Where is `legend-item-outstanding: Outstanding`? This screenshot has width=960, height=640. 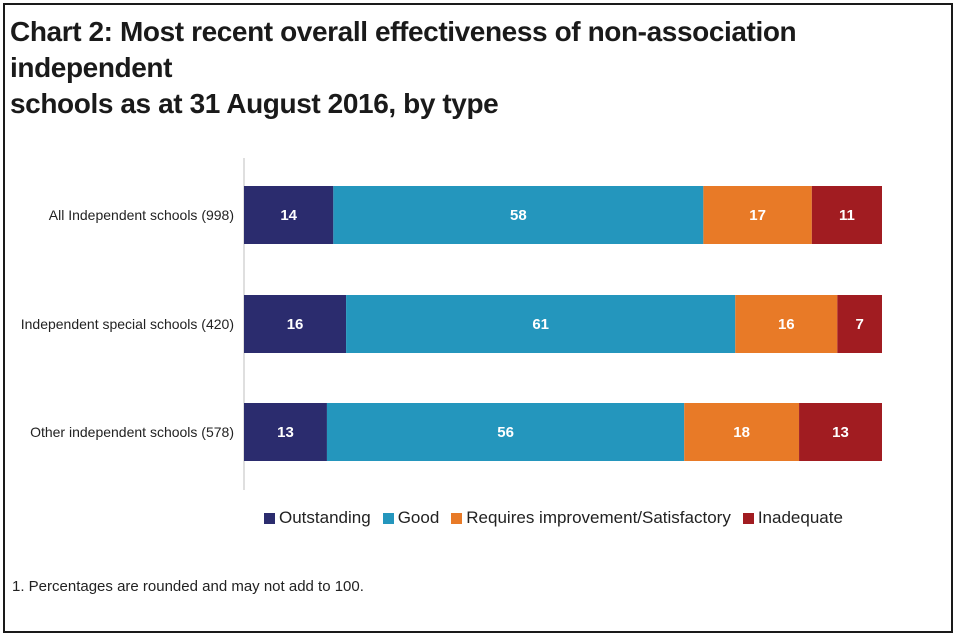
legend-item-outstanding: Outstanding is located at coordinates (317, 518).